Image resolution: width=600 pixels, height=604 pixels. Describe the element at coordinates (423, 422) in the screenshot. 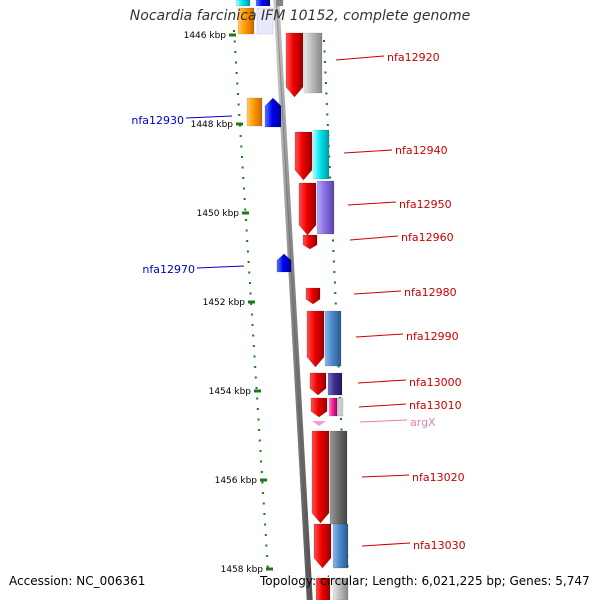

I see `gene-label: argX` at that location.